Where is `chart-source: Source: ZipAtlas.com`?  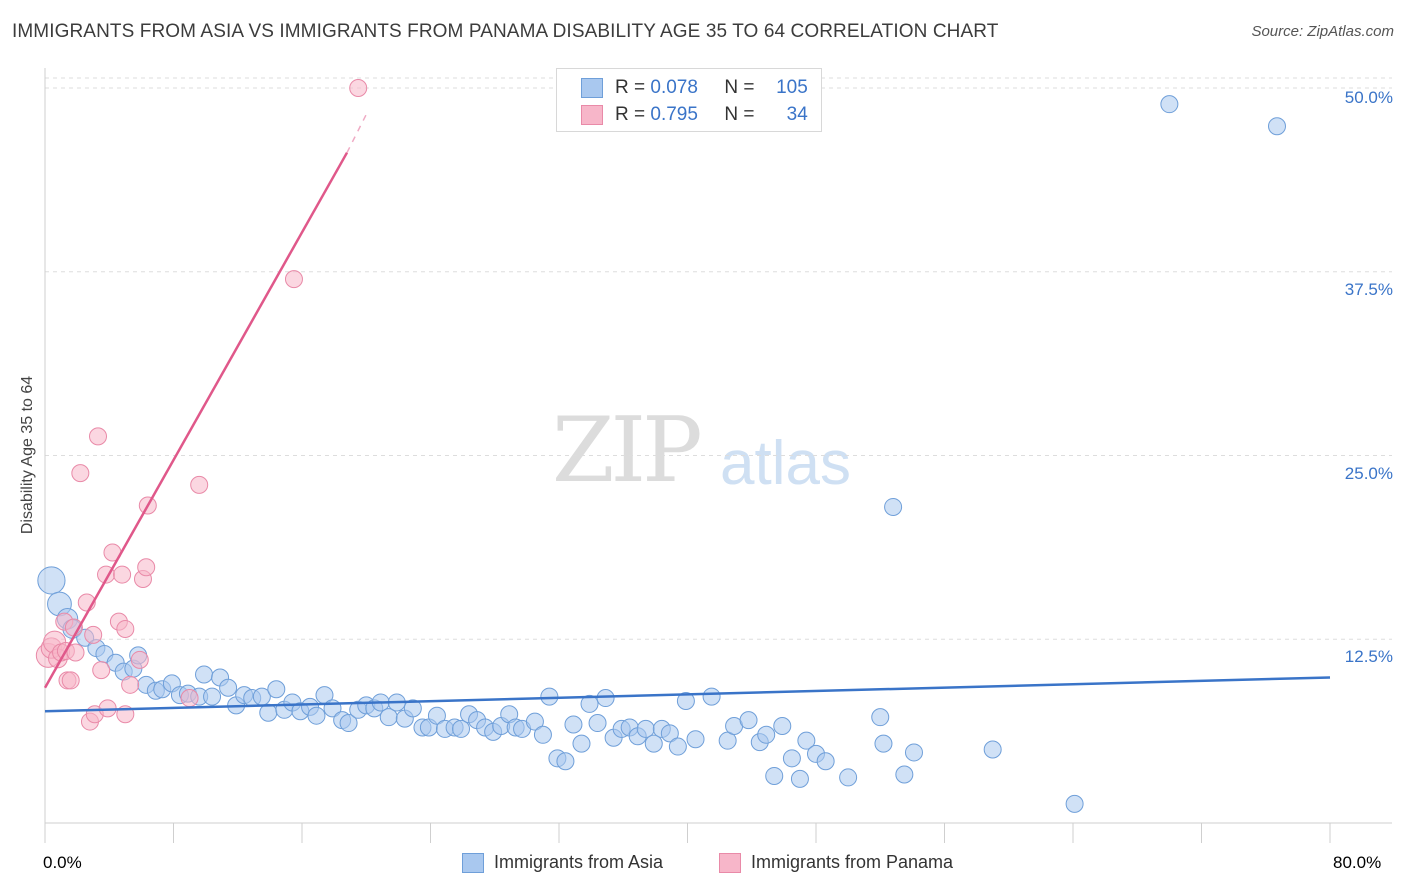 chart-source: Source: ZipAtlas.com is located at coordinates (1322, 31).